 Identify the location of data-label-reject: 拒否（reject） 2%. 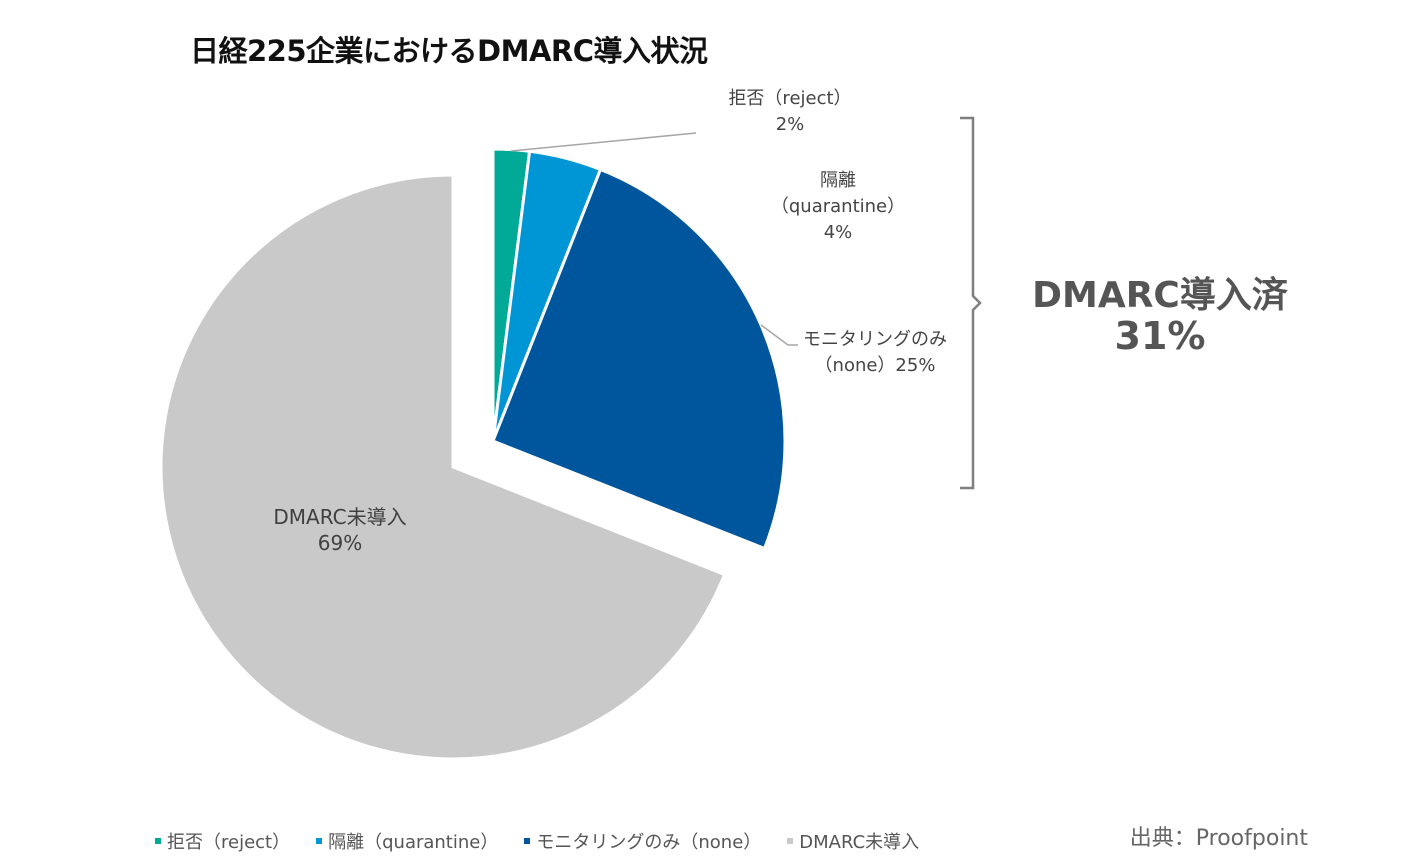
(790, 112).